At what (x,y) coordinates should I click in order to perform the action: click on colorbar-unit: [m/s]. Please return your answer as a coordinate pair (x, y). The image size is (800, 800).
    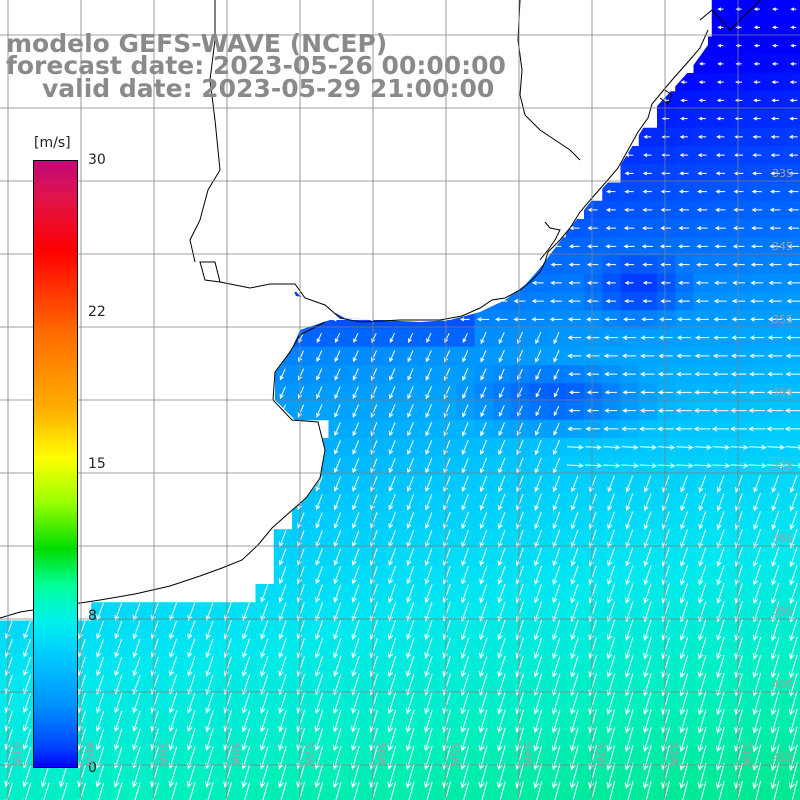
    Looking at the image, I should click on (52, 143).